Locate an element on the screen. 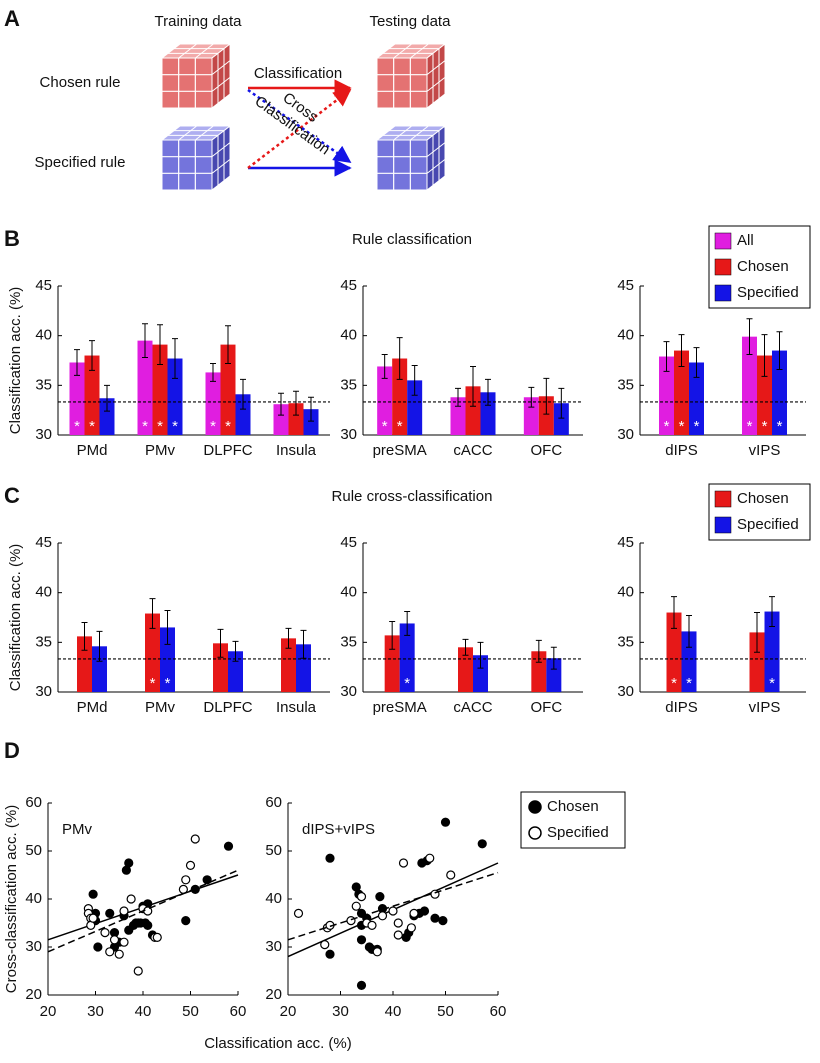 This screenshot has height=1063, width=820. x-tick-label: 60 is located at coordinates (498, 1011).